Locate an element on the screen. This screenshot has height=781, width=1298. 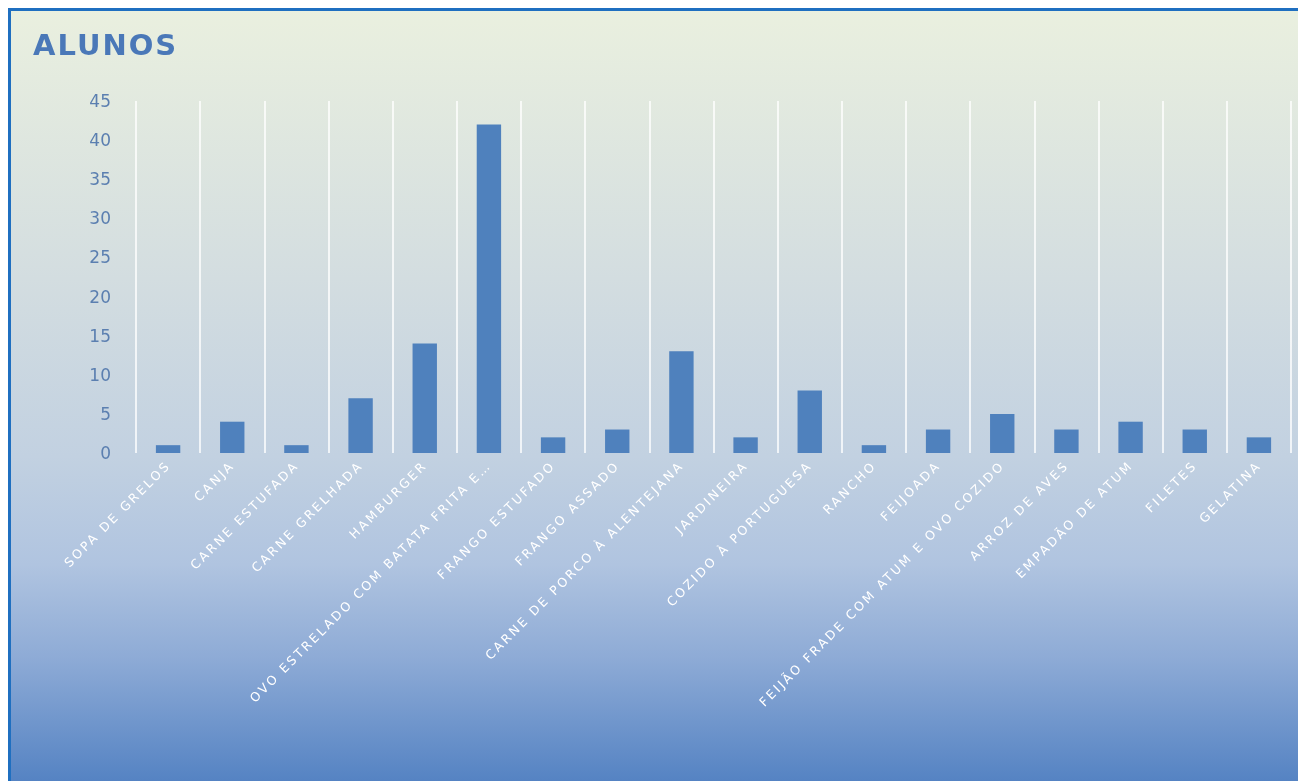
y-tick-label: 40 is located at coordinates (100, 140).